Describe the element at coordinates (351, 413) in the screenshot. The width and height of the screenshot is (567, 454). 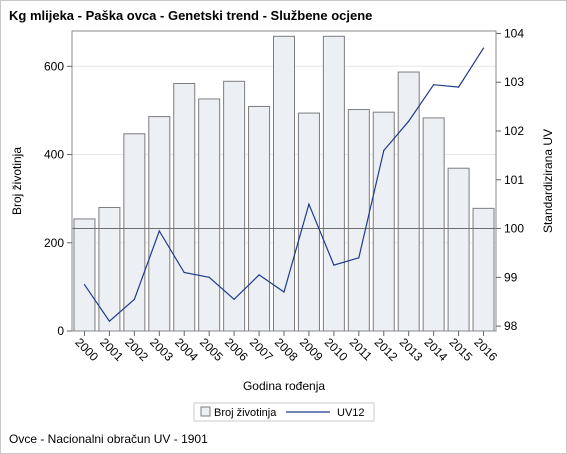
I see `legend-line-label: UV12` at that location.